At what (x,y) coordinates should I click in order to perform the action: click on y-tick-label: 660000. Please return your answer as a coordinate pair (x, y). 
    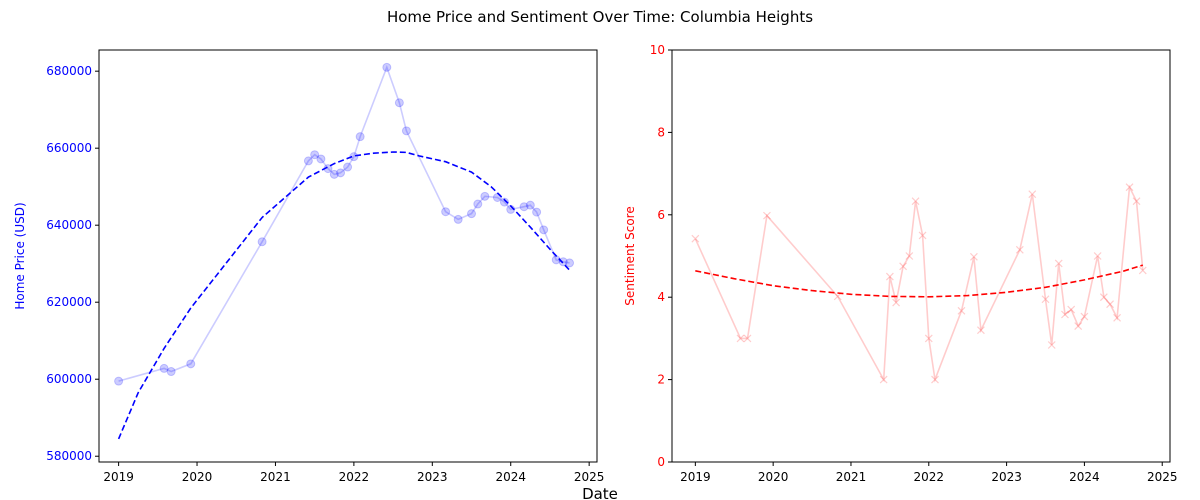
    Looking at the image, I should click on (69, 148).